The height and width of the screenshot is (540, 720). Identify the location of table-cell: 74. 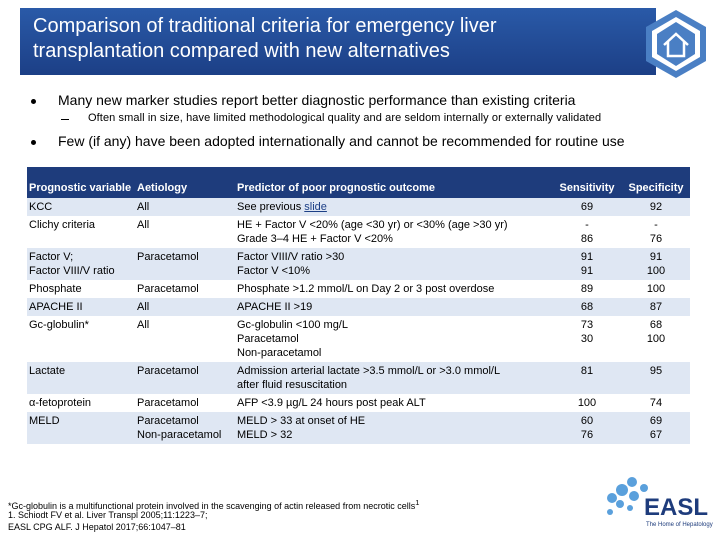
(656, 403).